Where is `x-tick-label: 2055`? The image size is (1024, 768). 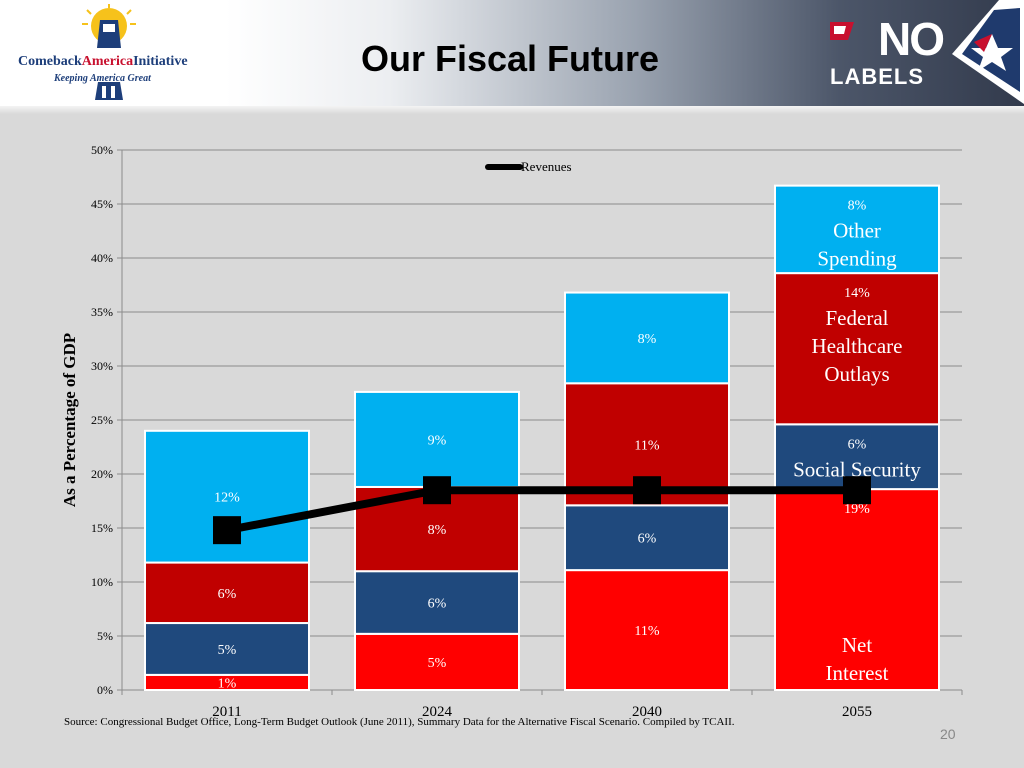 x-tick-label: 2055 is located at coordinates (857, 712).